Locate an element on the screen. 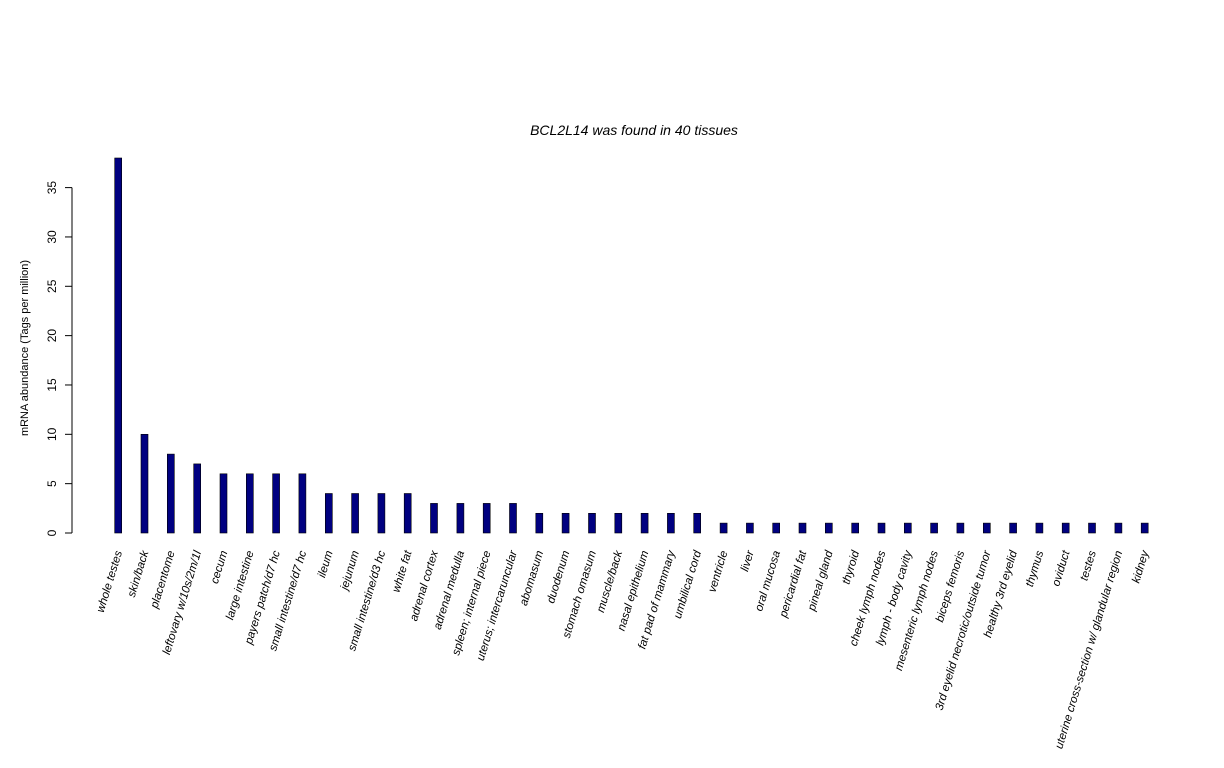 The width and height of the screenshot is (1224, 768). x-tick-label: jejunum is located at coordinates (350, 571).